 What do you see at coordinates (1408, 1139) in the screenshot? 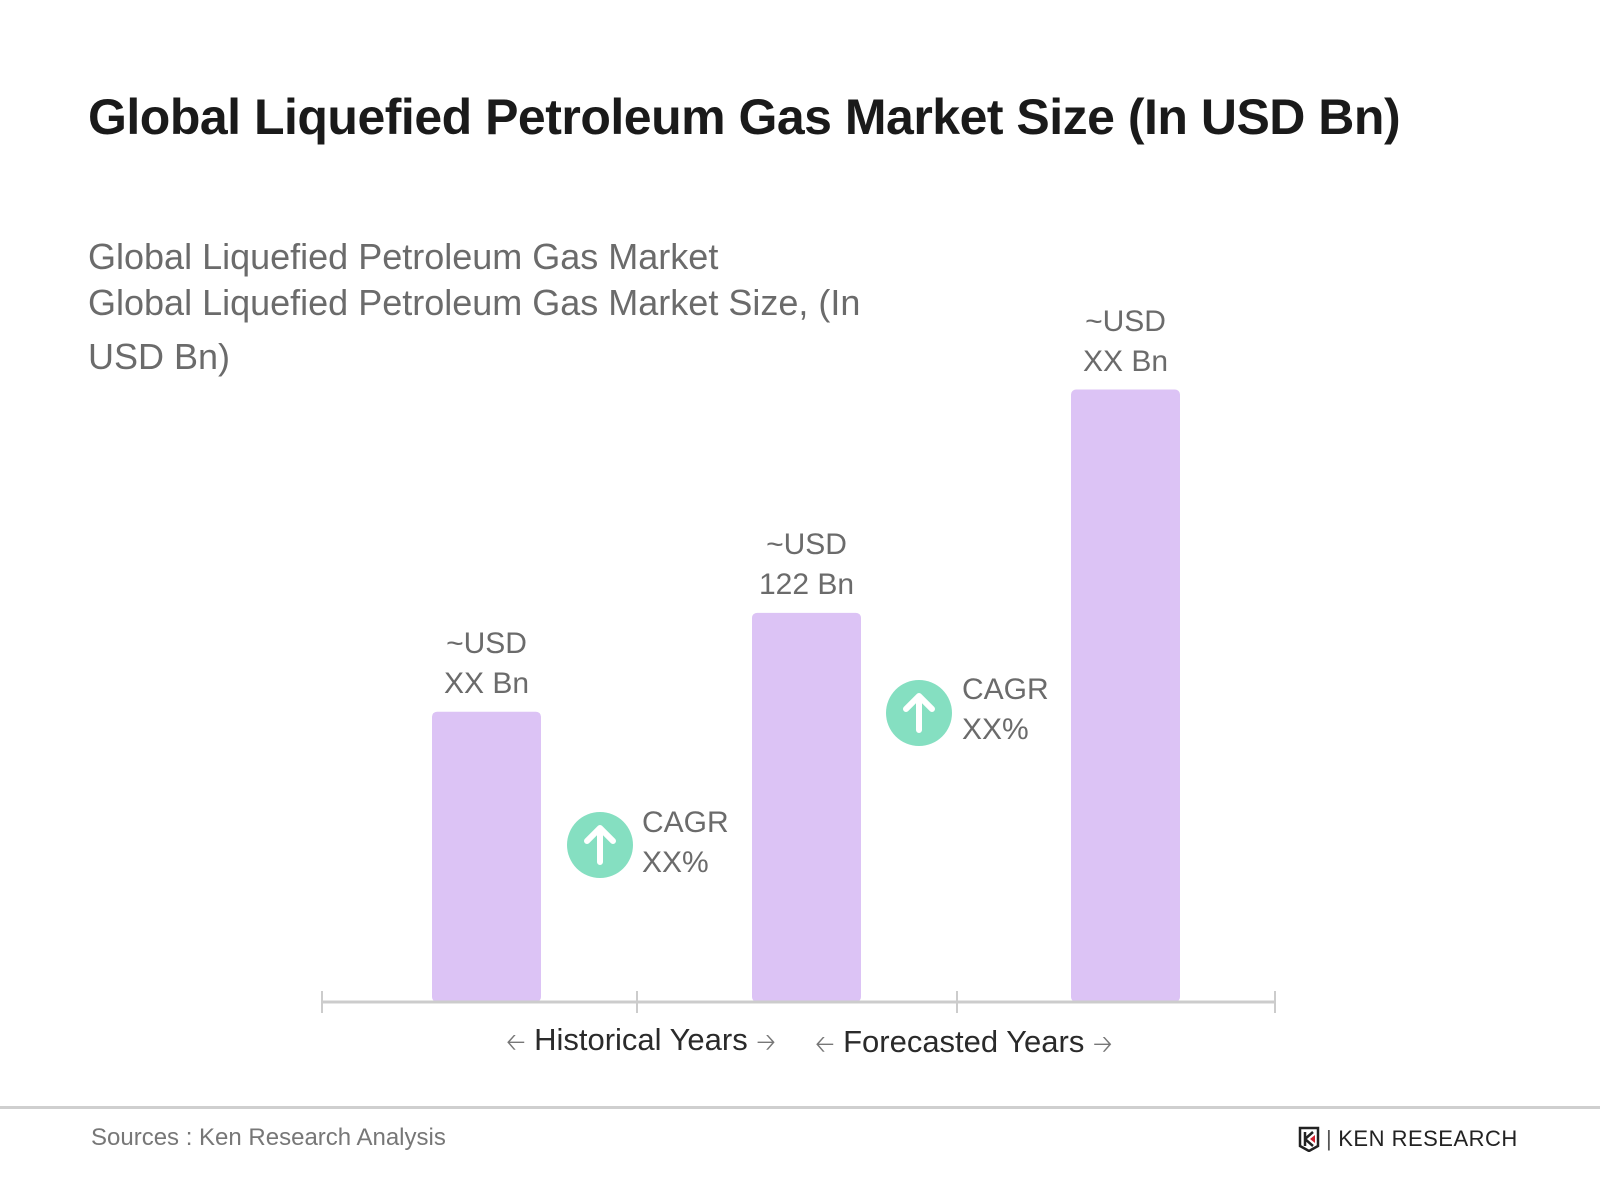
I see `ken-research-logo: | KEN RESEARCH` at bounding box center [1408, 1139].